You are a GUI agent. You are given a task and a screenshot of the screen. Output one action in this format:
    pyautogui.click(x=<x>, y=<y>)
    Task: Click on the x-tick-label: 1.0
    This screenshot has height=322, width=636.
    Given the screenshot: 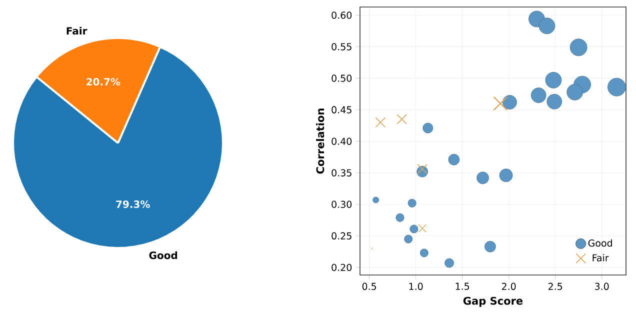 What is the action you would take?
    pyautogui.click(x=416, y=286)
    